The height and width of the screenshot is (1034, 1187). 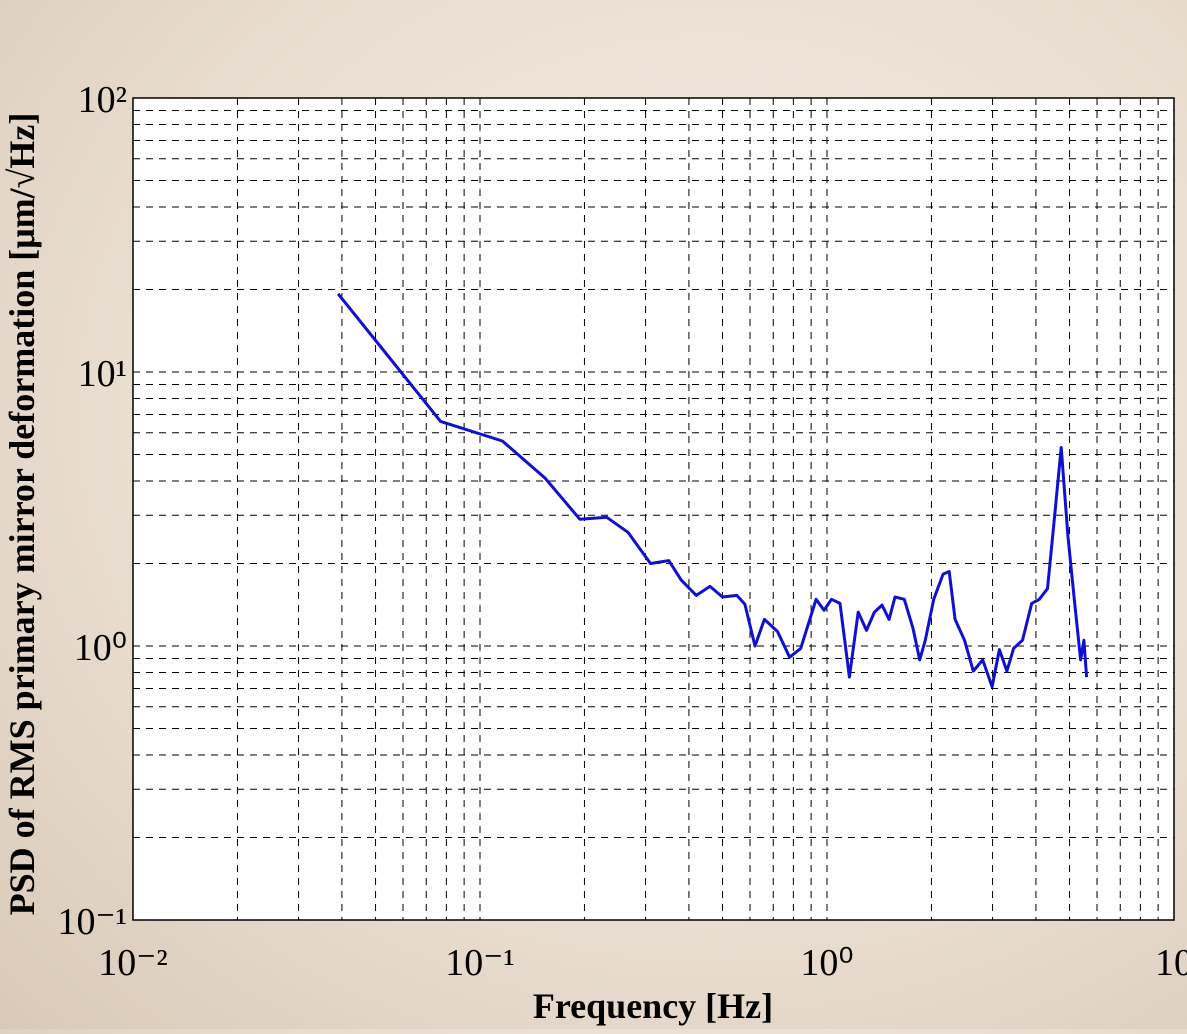 I want to click on y-tick-label: 10¹, so click(x=102, y=374).